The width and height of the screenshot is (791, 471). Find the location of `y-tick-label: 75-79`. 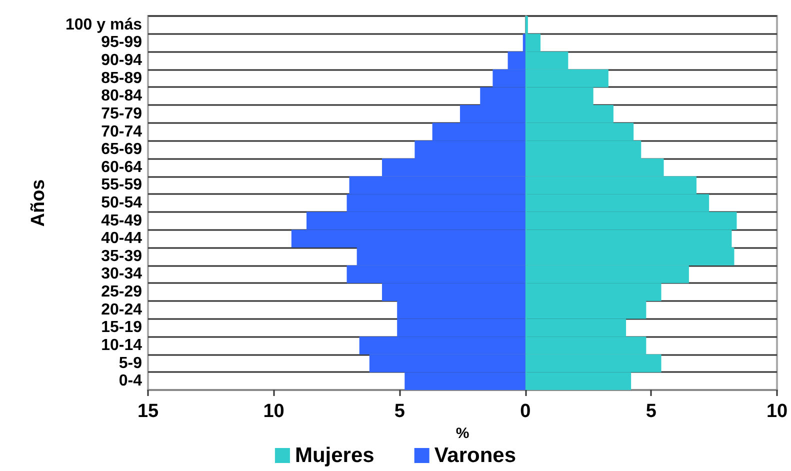

y-tick-label: 75-79 is located at coordinates (121, 113).